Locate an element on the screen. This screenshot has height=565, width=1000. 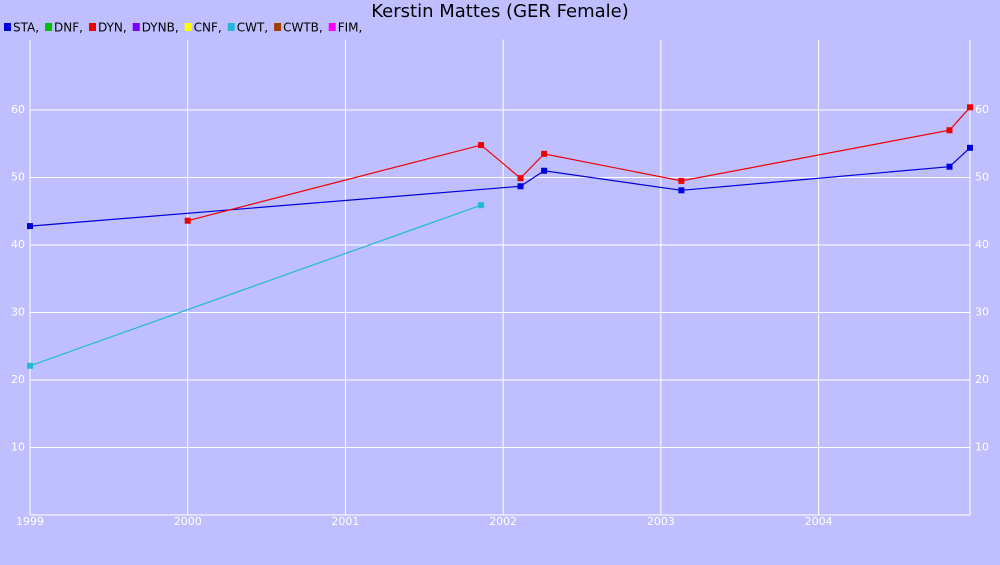
legend-label: CNF, is located at coordinates (208, 28).